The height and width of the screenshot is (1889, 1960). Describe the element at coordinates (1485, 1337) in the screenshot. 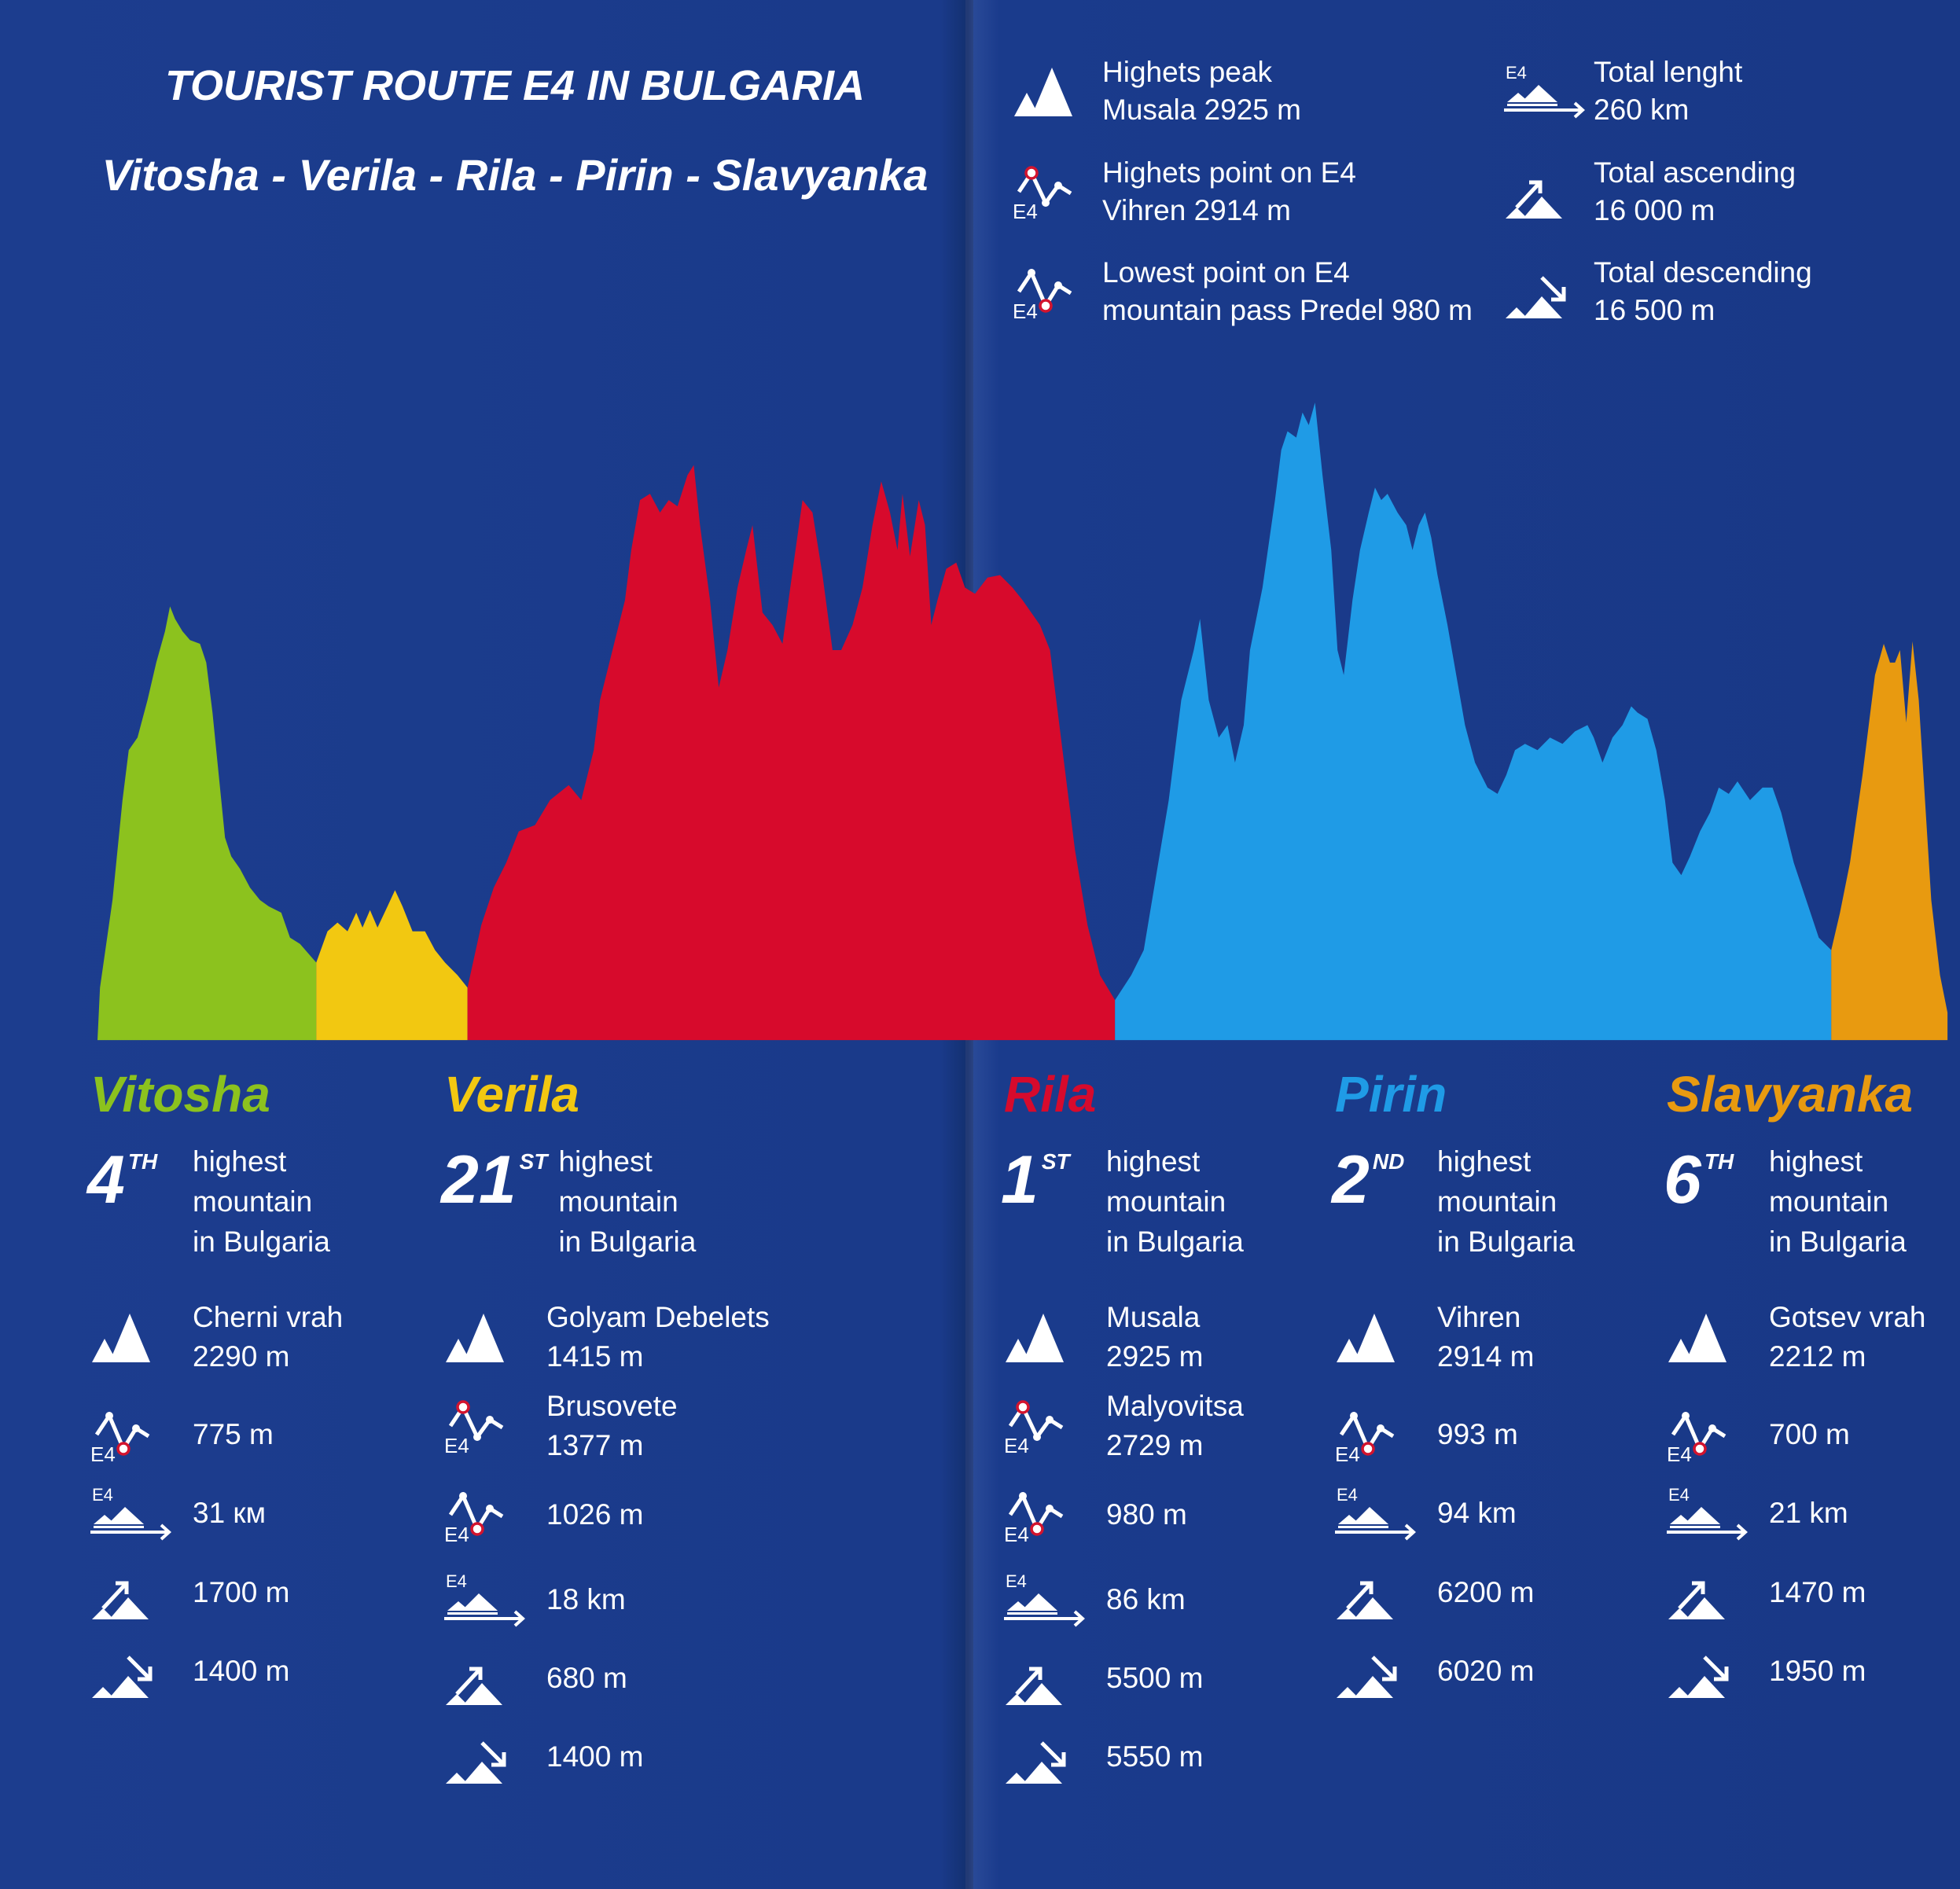

I see `stat-text: Vihren 2914 m` at that location.